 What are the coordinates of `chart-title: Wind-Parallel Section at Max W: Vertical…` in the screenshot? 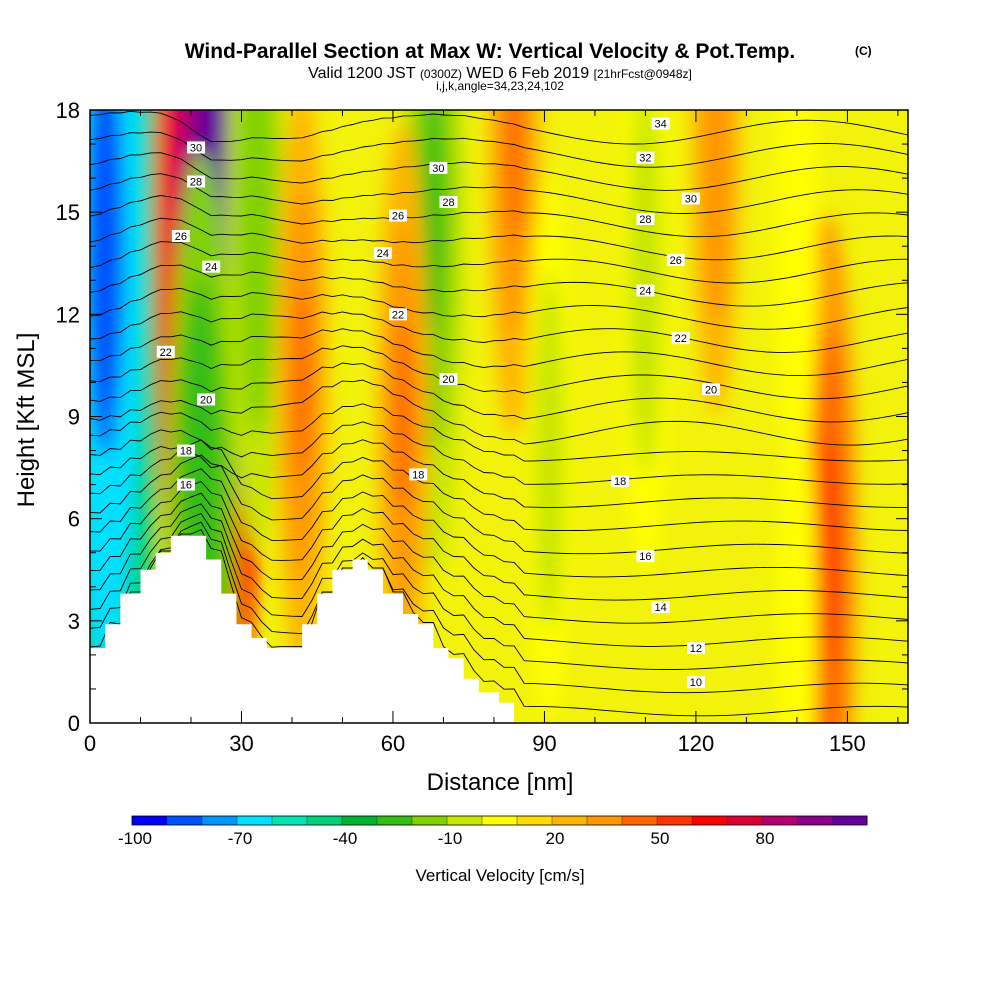 It's located at (490, 51).